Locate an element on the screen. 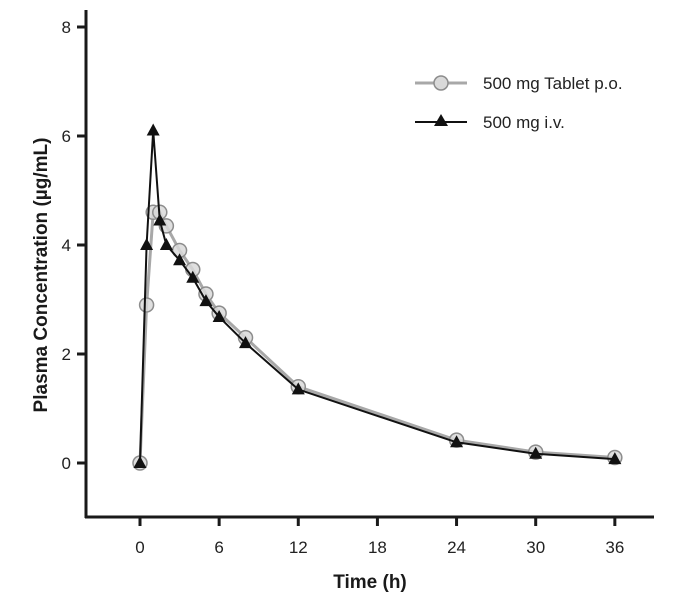  data-point-circle is located at coordinates (146, 305).